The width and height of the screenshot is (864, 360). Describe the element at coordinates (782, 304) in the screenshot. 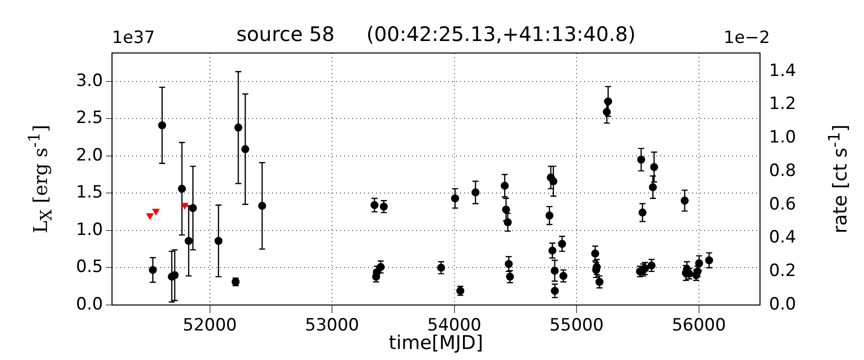

I see `y2-tick-label: 0.0` at that location.